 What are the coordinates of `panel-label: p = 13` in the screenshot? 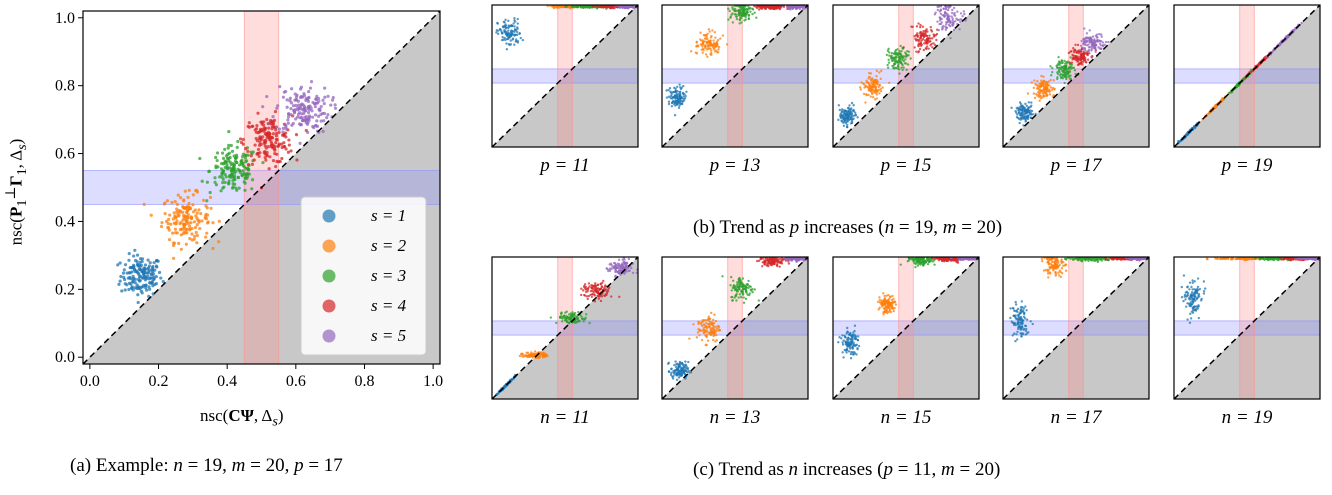 It's located at (734, 165).